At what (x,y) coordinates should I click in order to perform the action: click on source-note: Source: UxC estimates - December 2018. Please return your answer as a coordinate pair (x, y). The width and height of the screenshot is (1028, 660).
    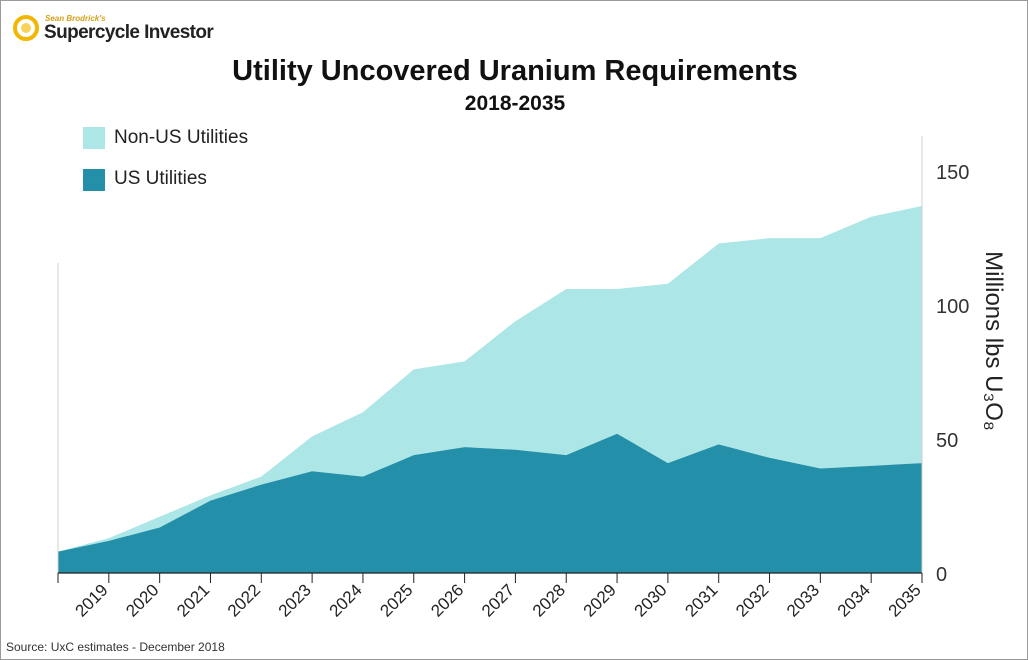
    Looking at the image, I should click on (115, 647).